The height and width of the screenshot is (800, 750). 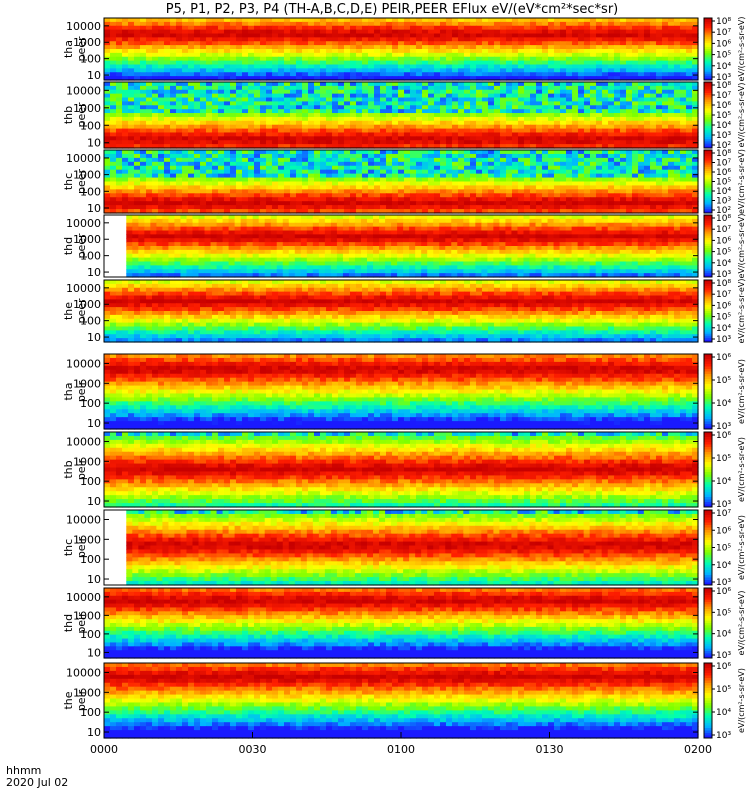 What do you see at coordinates (550, 749) in the screenshot?
I see `x-tick-label: 0130` at bounding box center [550, 749].